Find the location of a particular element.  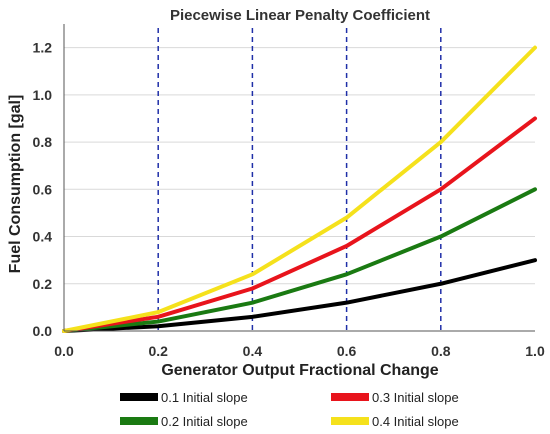

legend-item: 0.4 Initial slope is located at coordinates (395, 421).